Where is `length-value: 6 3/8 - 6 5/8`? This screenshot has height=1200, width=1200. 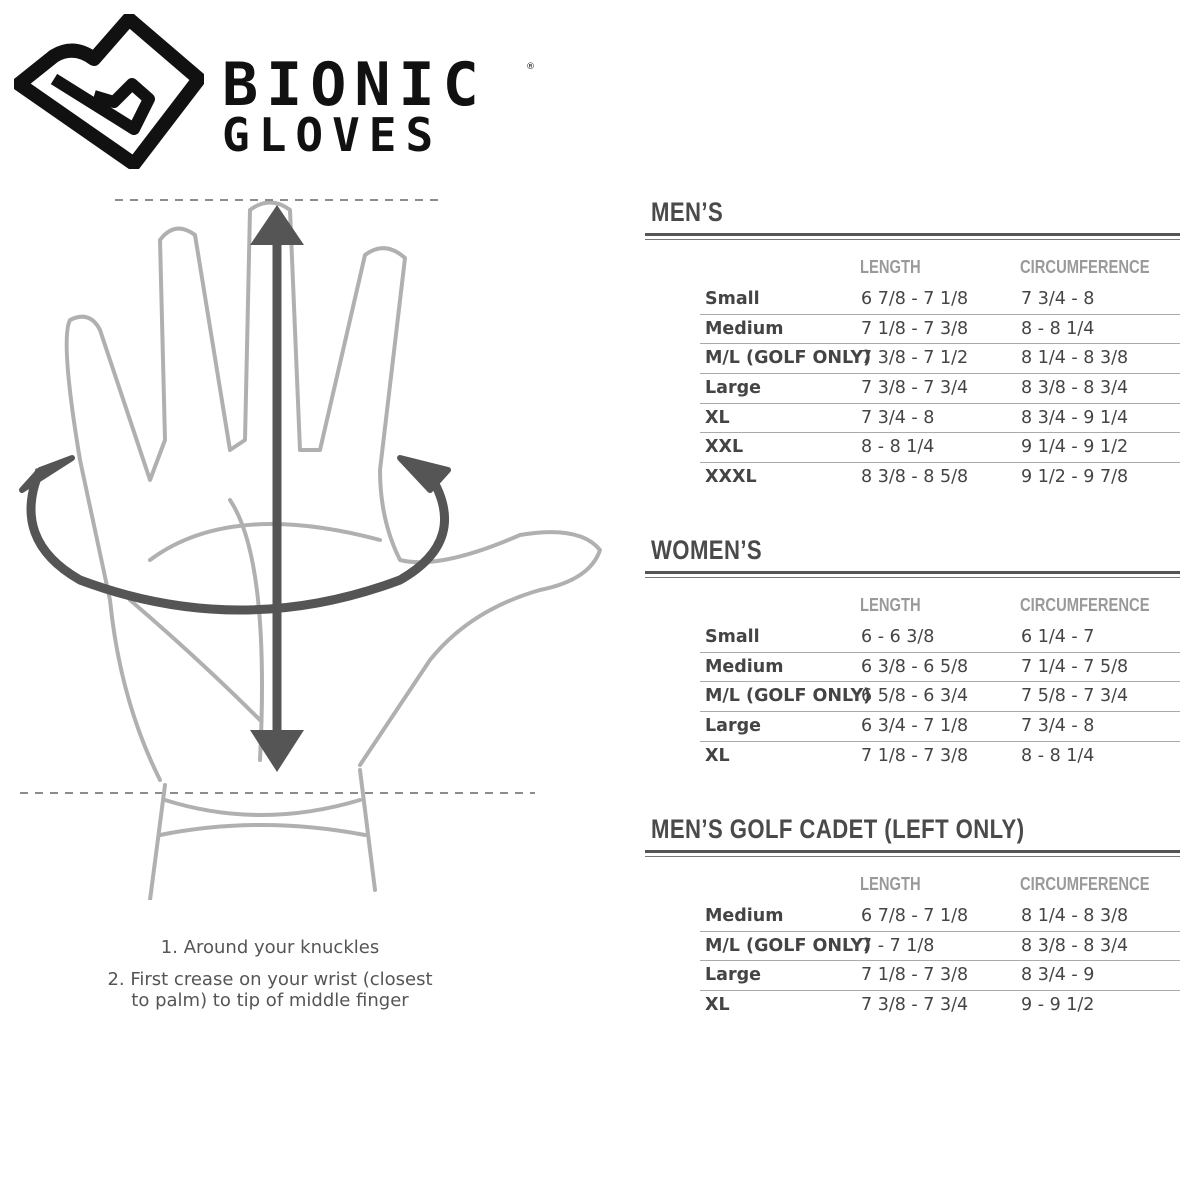 length-value: 6 3/8 - 6 5/8 is located at coordinates (915, 666).